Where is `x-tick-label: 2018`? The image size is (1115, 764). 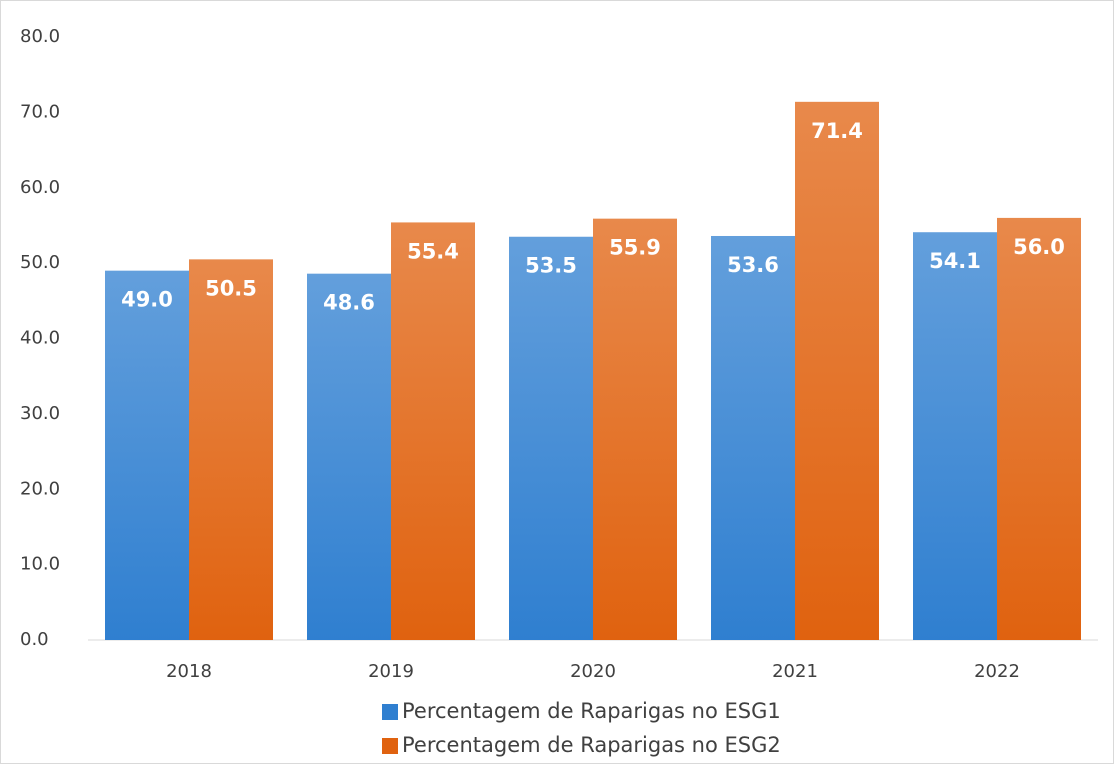 x-tick-label: 2018 is located at coordinates (189, 671).